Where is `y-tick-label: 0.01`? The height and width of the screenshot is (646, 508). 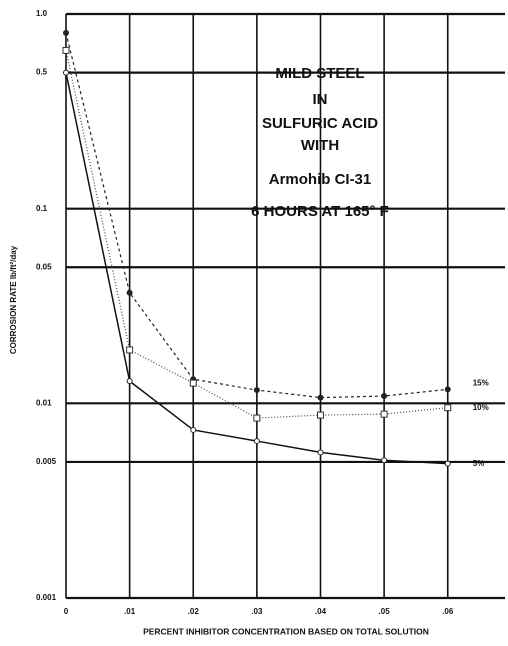 y-tick-label: 0.01 is located at coordinates (44, 402).